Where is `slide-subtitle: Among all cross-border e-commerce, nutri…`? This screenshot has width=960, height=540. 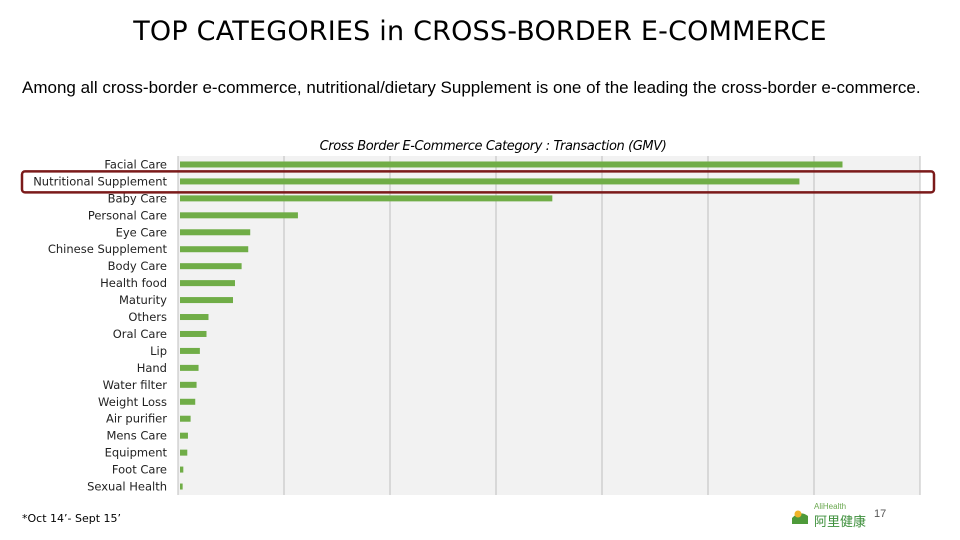 slide-subtitle: Among all cross-border e-commerce, nutri… is located at coordinates (471, 87).